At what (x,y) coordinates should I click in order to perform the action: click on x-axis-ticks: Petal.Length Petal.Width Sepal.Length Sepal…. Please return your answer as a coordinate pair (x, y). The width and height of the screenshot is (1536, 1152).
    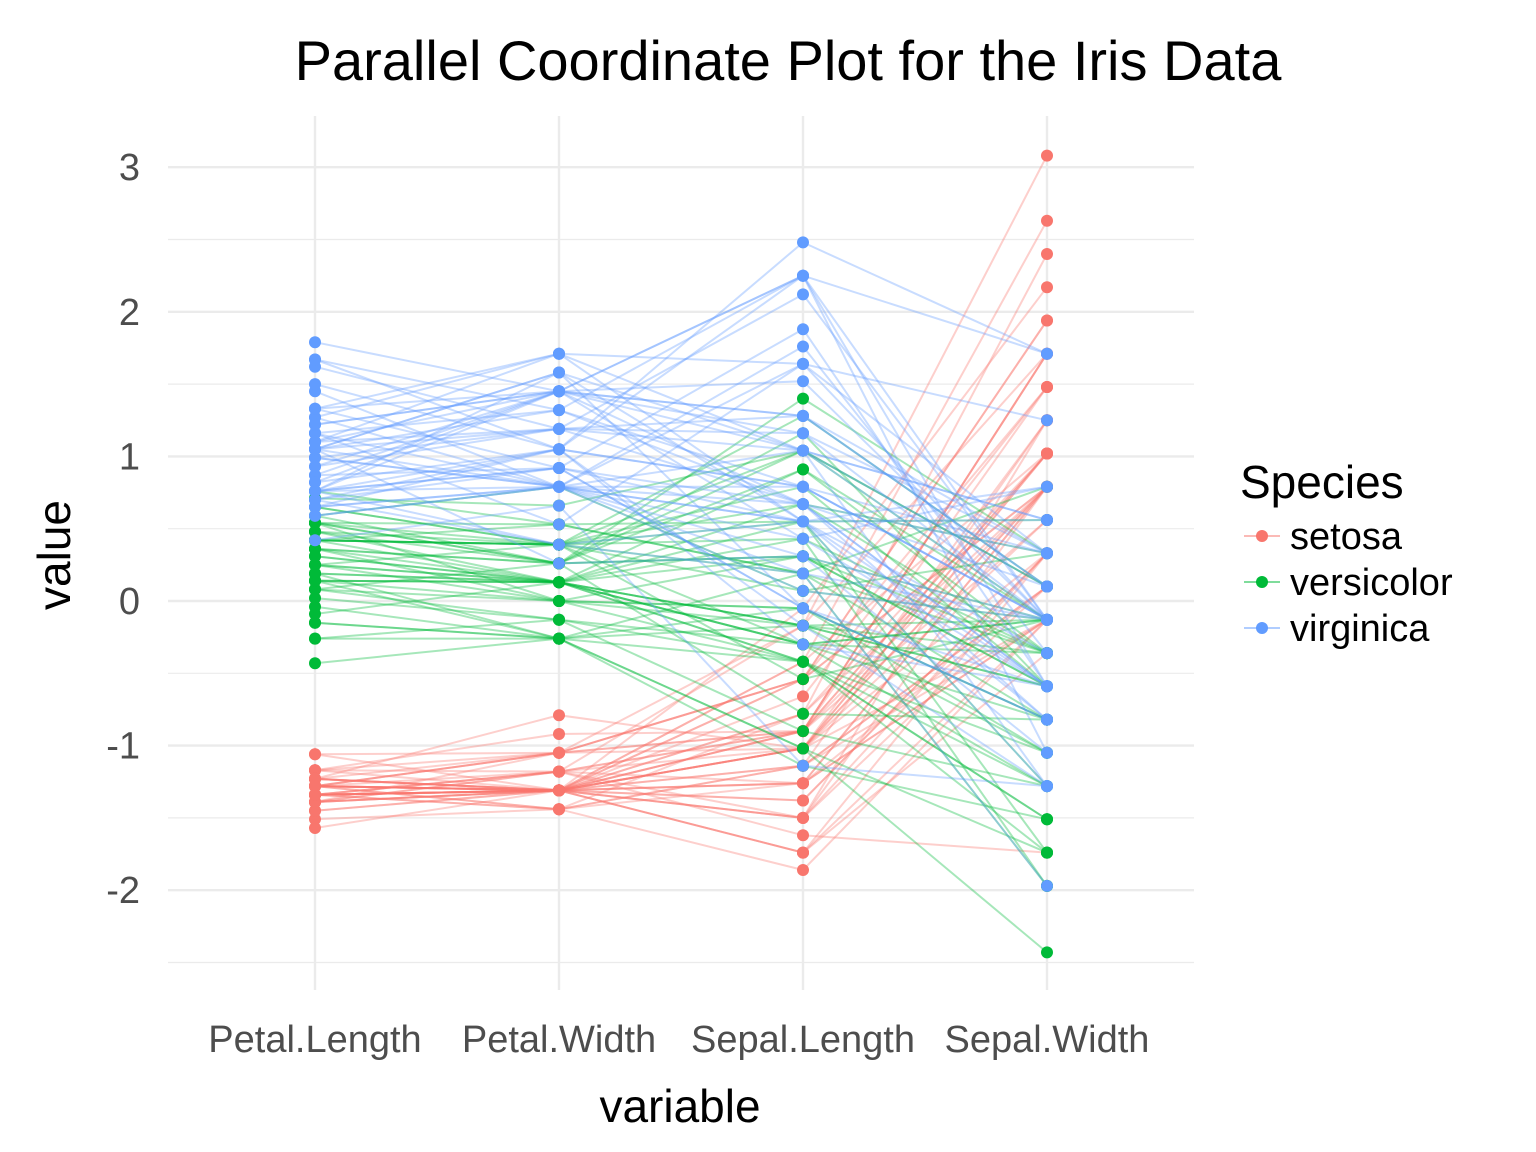
    Looking at the image, I should click on (678, 1040).